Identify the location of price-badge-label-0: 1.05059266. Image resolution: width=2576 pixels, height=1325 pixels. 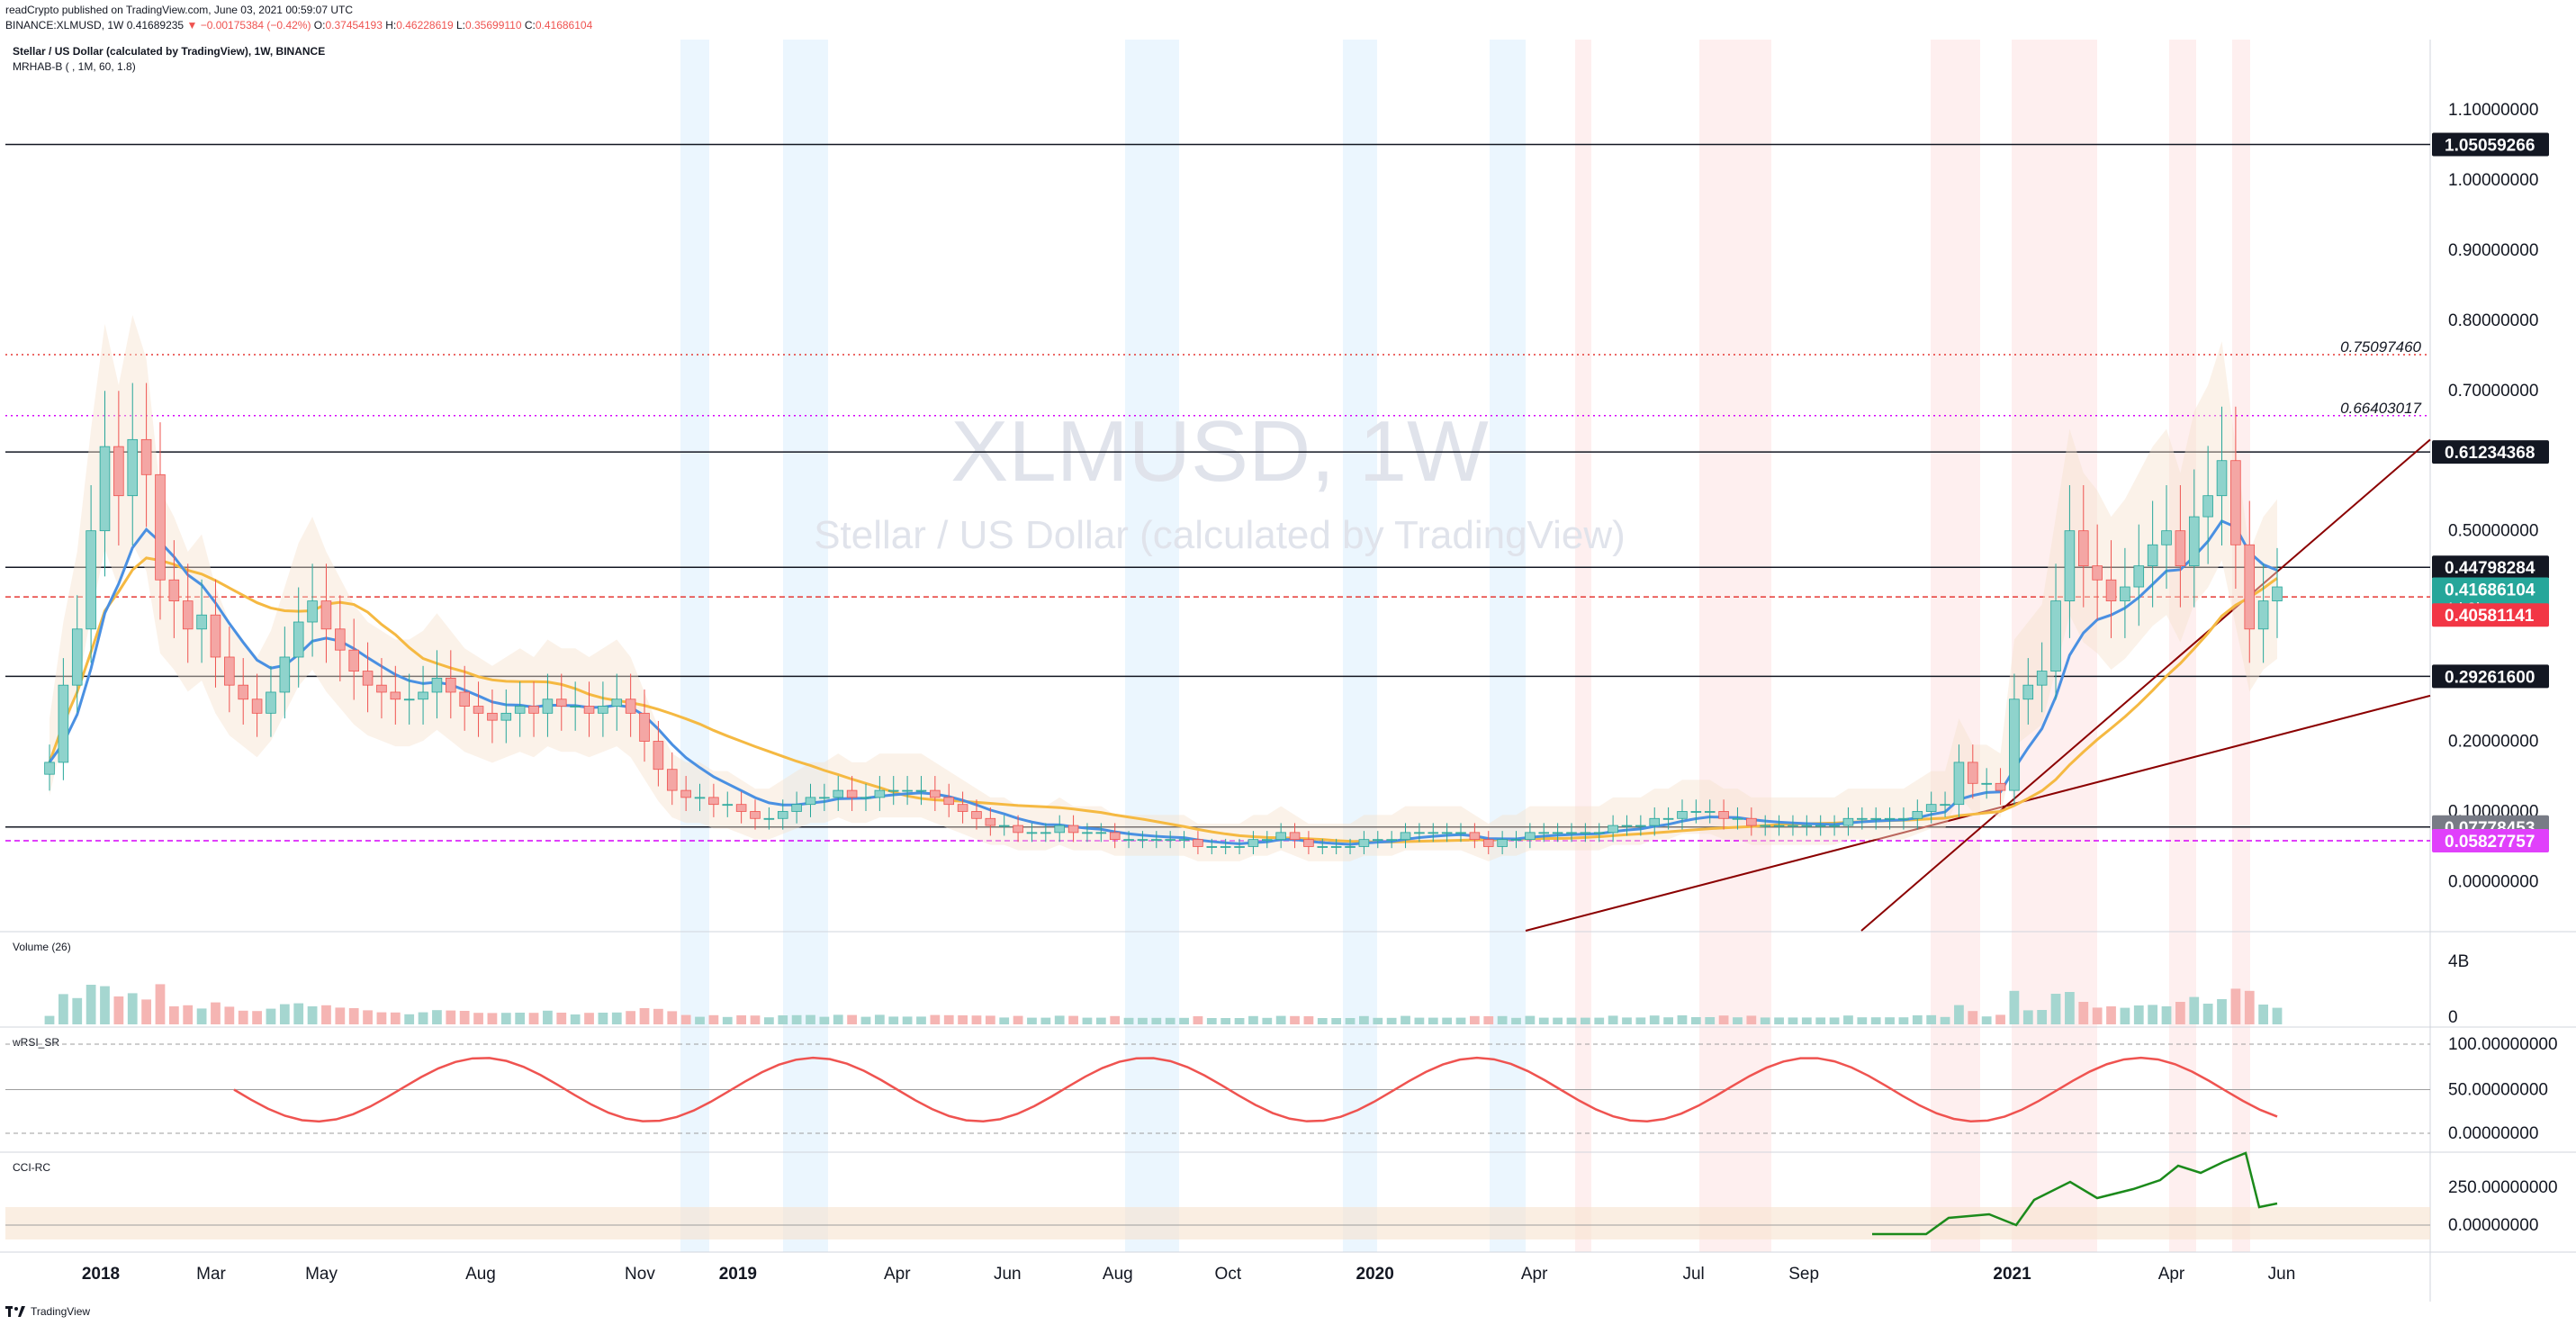
(2490, 145).